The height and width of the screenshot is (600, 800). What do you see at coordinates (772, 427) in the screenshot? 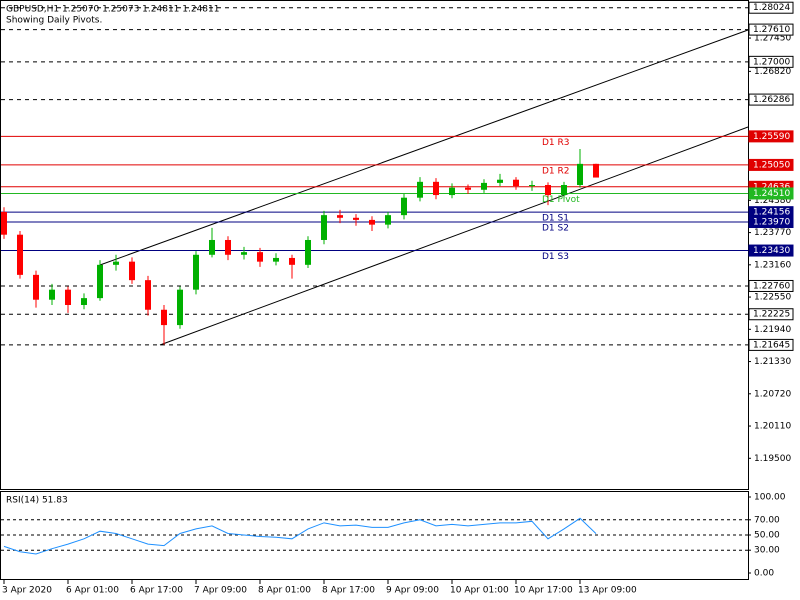
I see `y-tick-label: 1.20110` at bounding box center [772, 427].